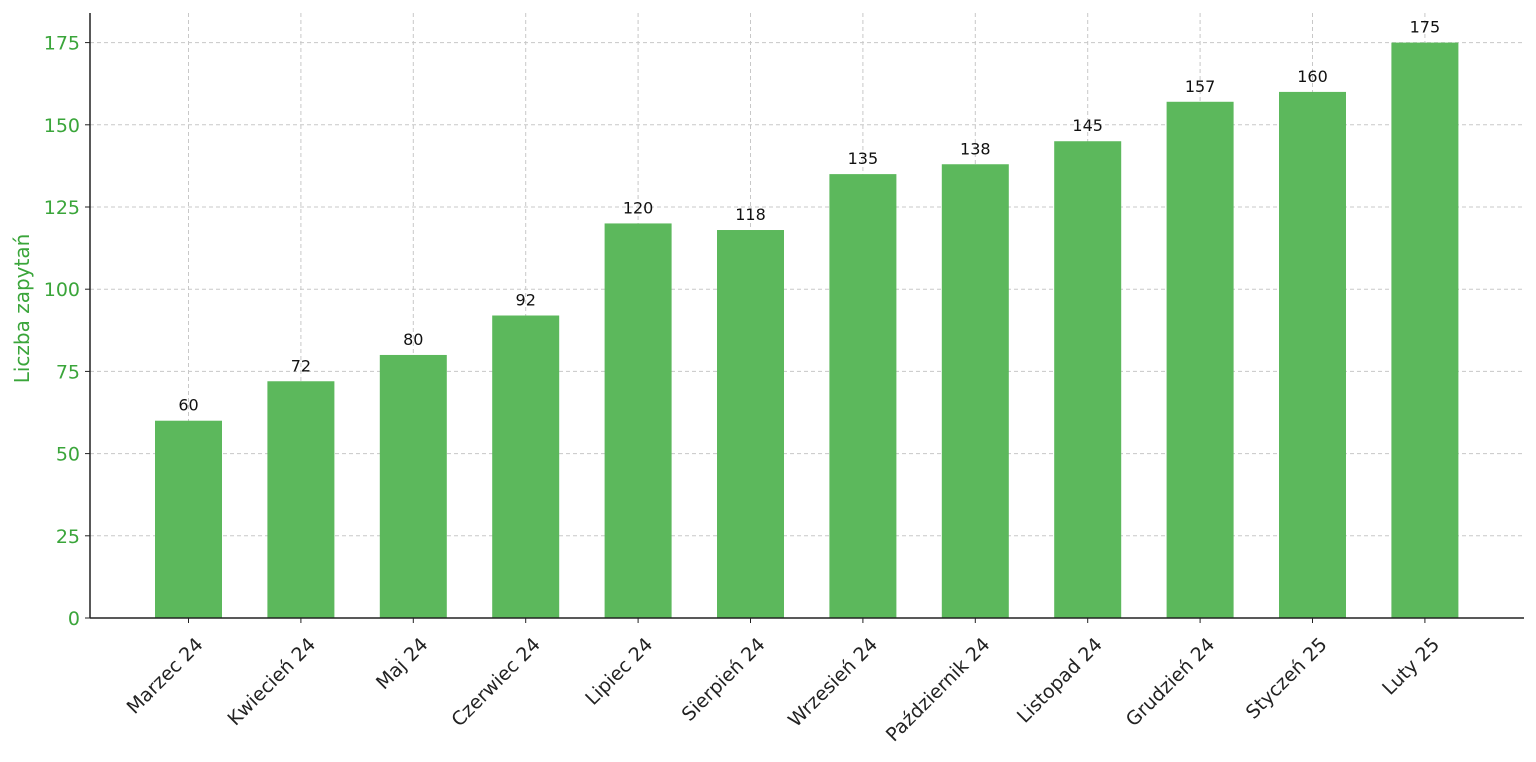  I want to click on y-tick-labels: 0 25 50 75 100 125 150 175, so click(62, 331).